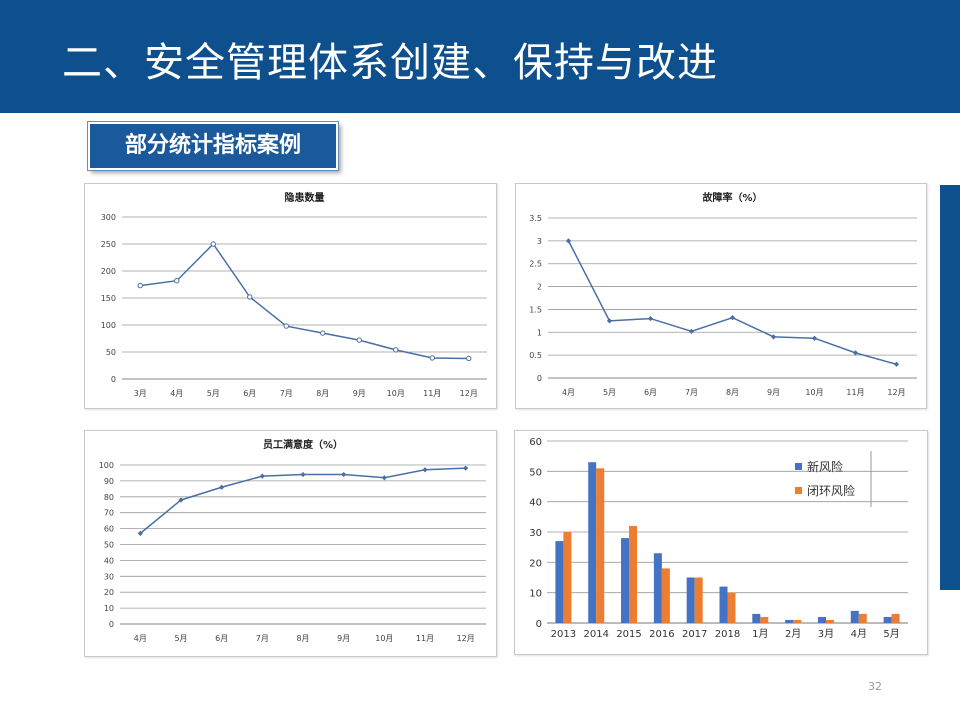 The width and height of the screenshot is (960, 720). I want to click on x-tick-label: 2013, so click(563, 634).